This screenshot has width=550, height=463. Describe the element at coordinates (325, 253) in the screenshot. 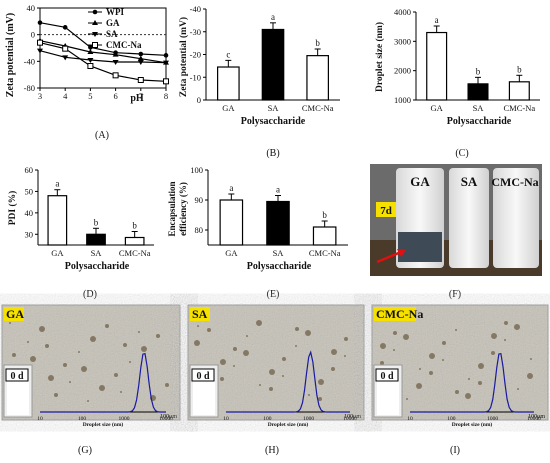

I see `e-xtick-label: CMC-Na` at that location.